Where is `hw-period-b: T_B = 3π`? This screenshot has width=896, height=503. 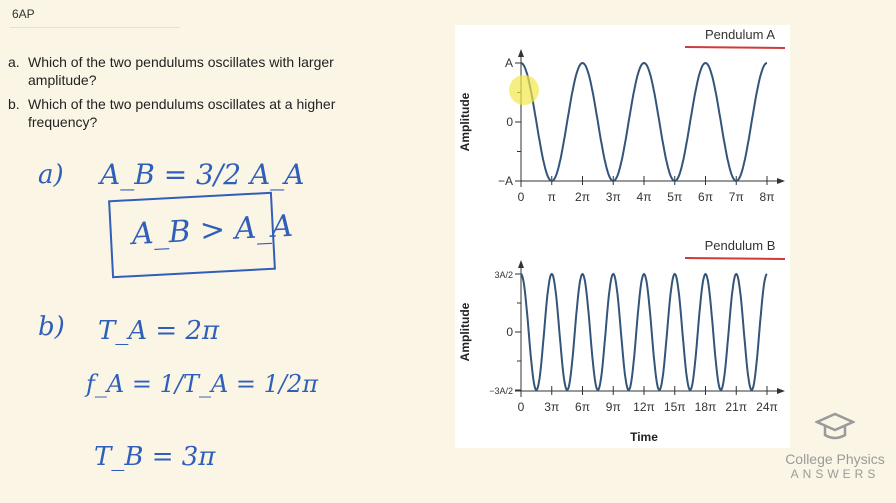
hw-period-b: T_B = 3π is located at coordinates (155, 457).